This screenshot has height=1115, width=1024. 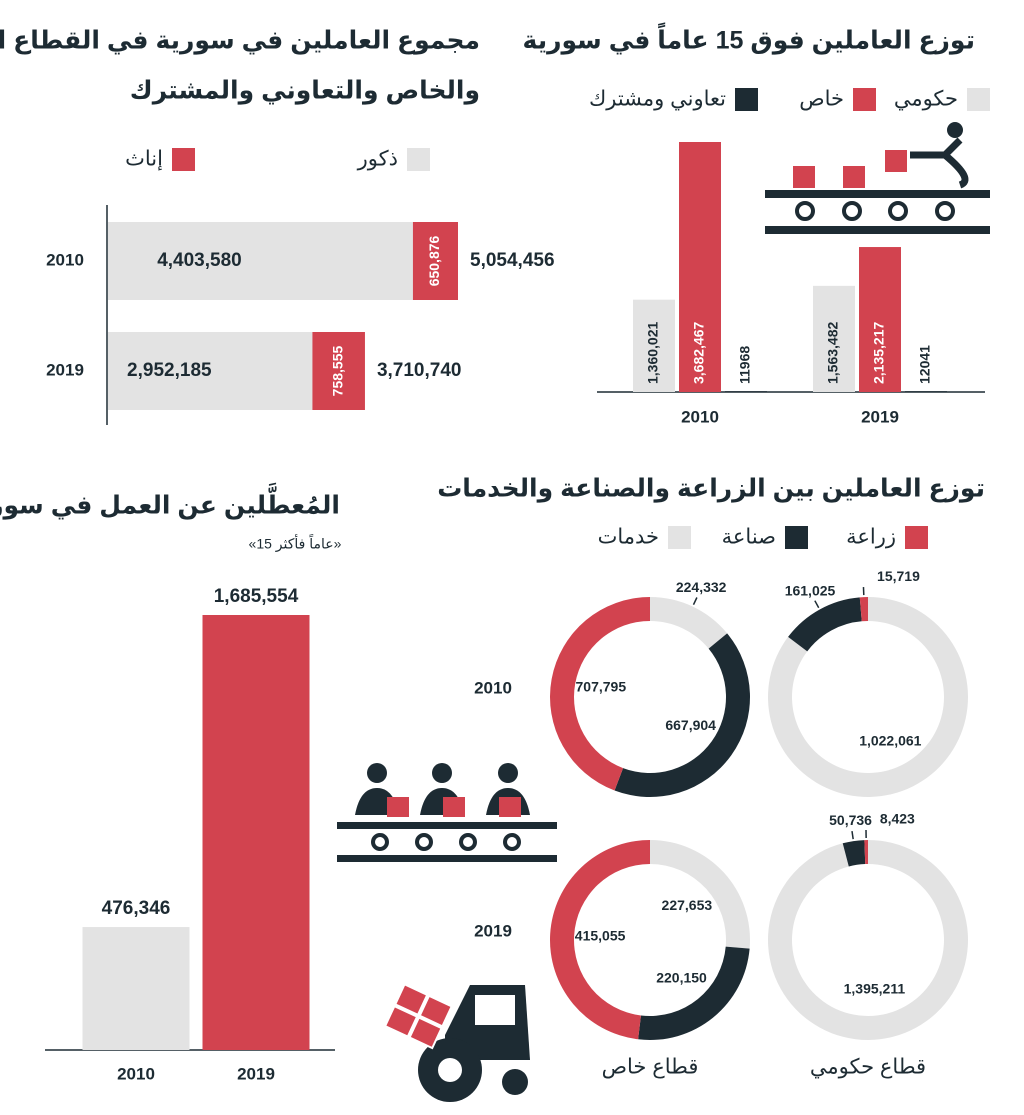 What do you see at coordinates (749, 537) in the screenshot?
I see `legend-label: صناعة` at bounding box center [749, 537].